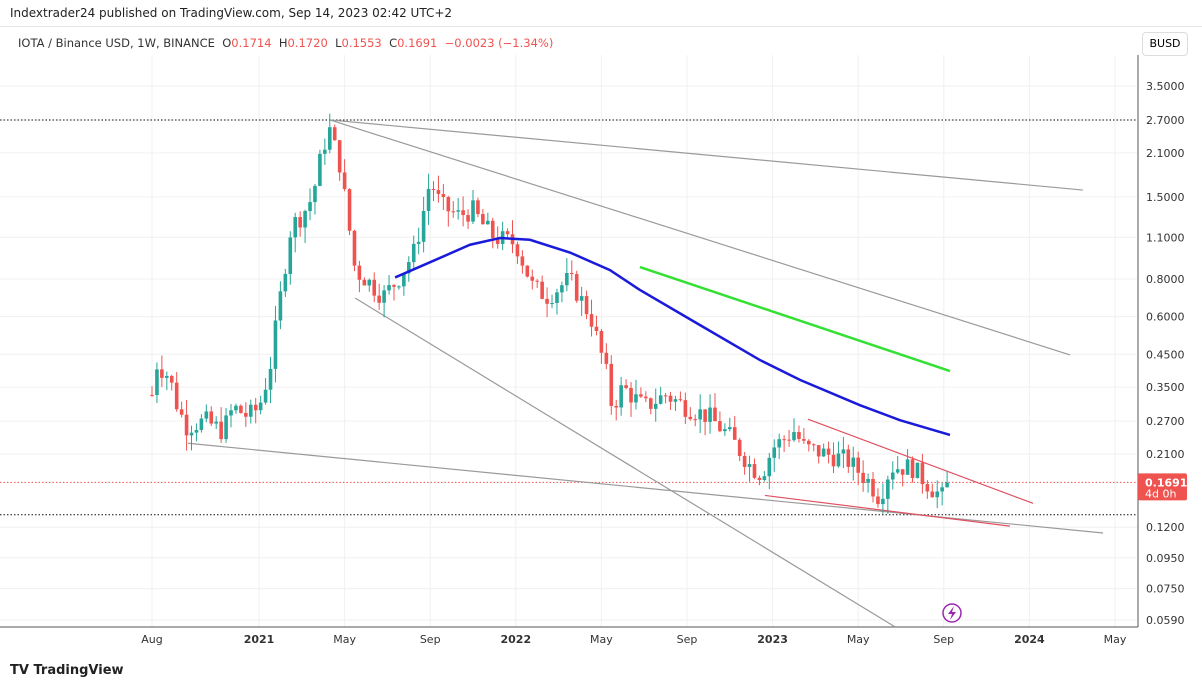 Image resolution: width=1202 pixels, height=689 pixels. Describe the element at coordinates (1165, 589) in the screenshot. I see `price-tick-label: 0.0750` at that location.